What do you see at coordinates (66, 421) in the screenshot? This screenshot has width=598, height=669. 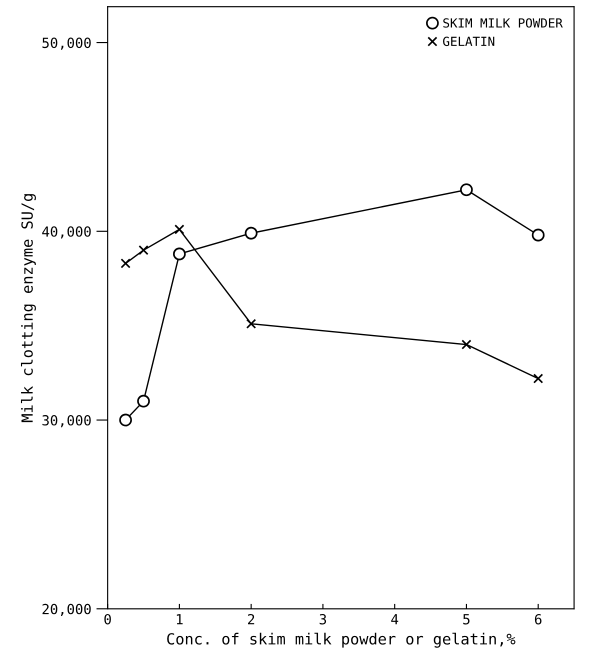 I see `y-tick-label: 30,000` at bounding box center [66, 421].